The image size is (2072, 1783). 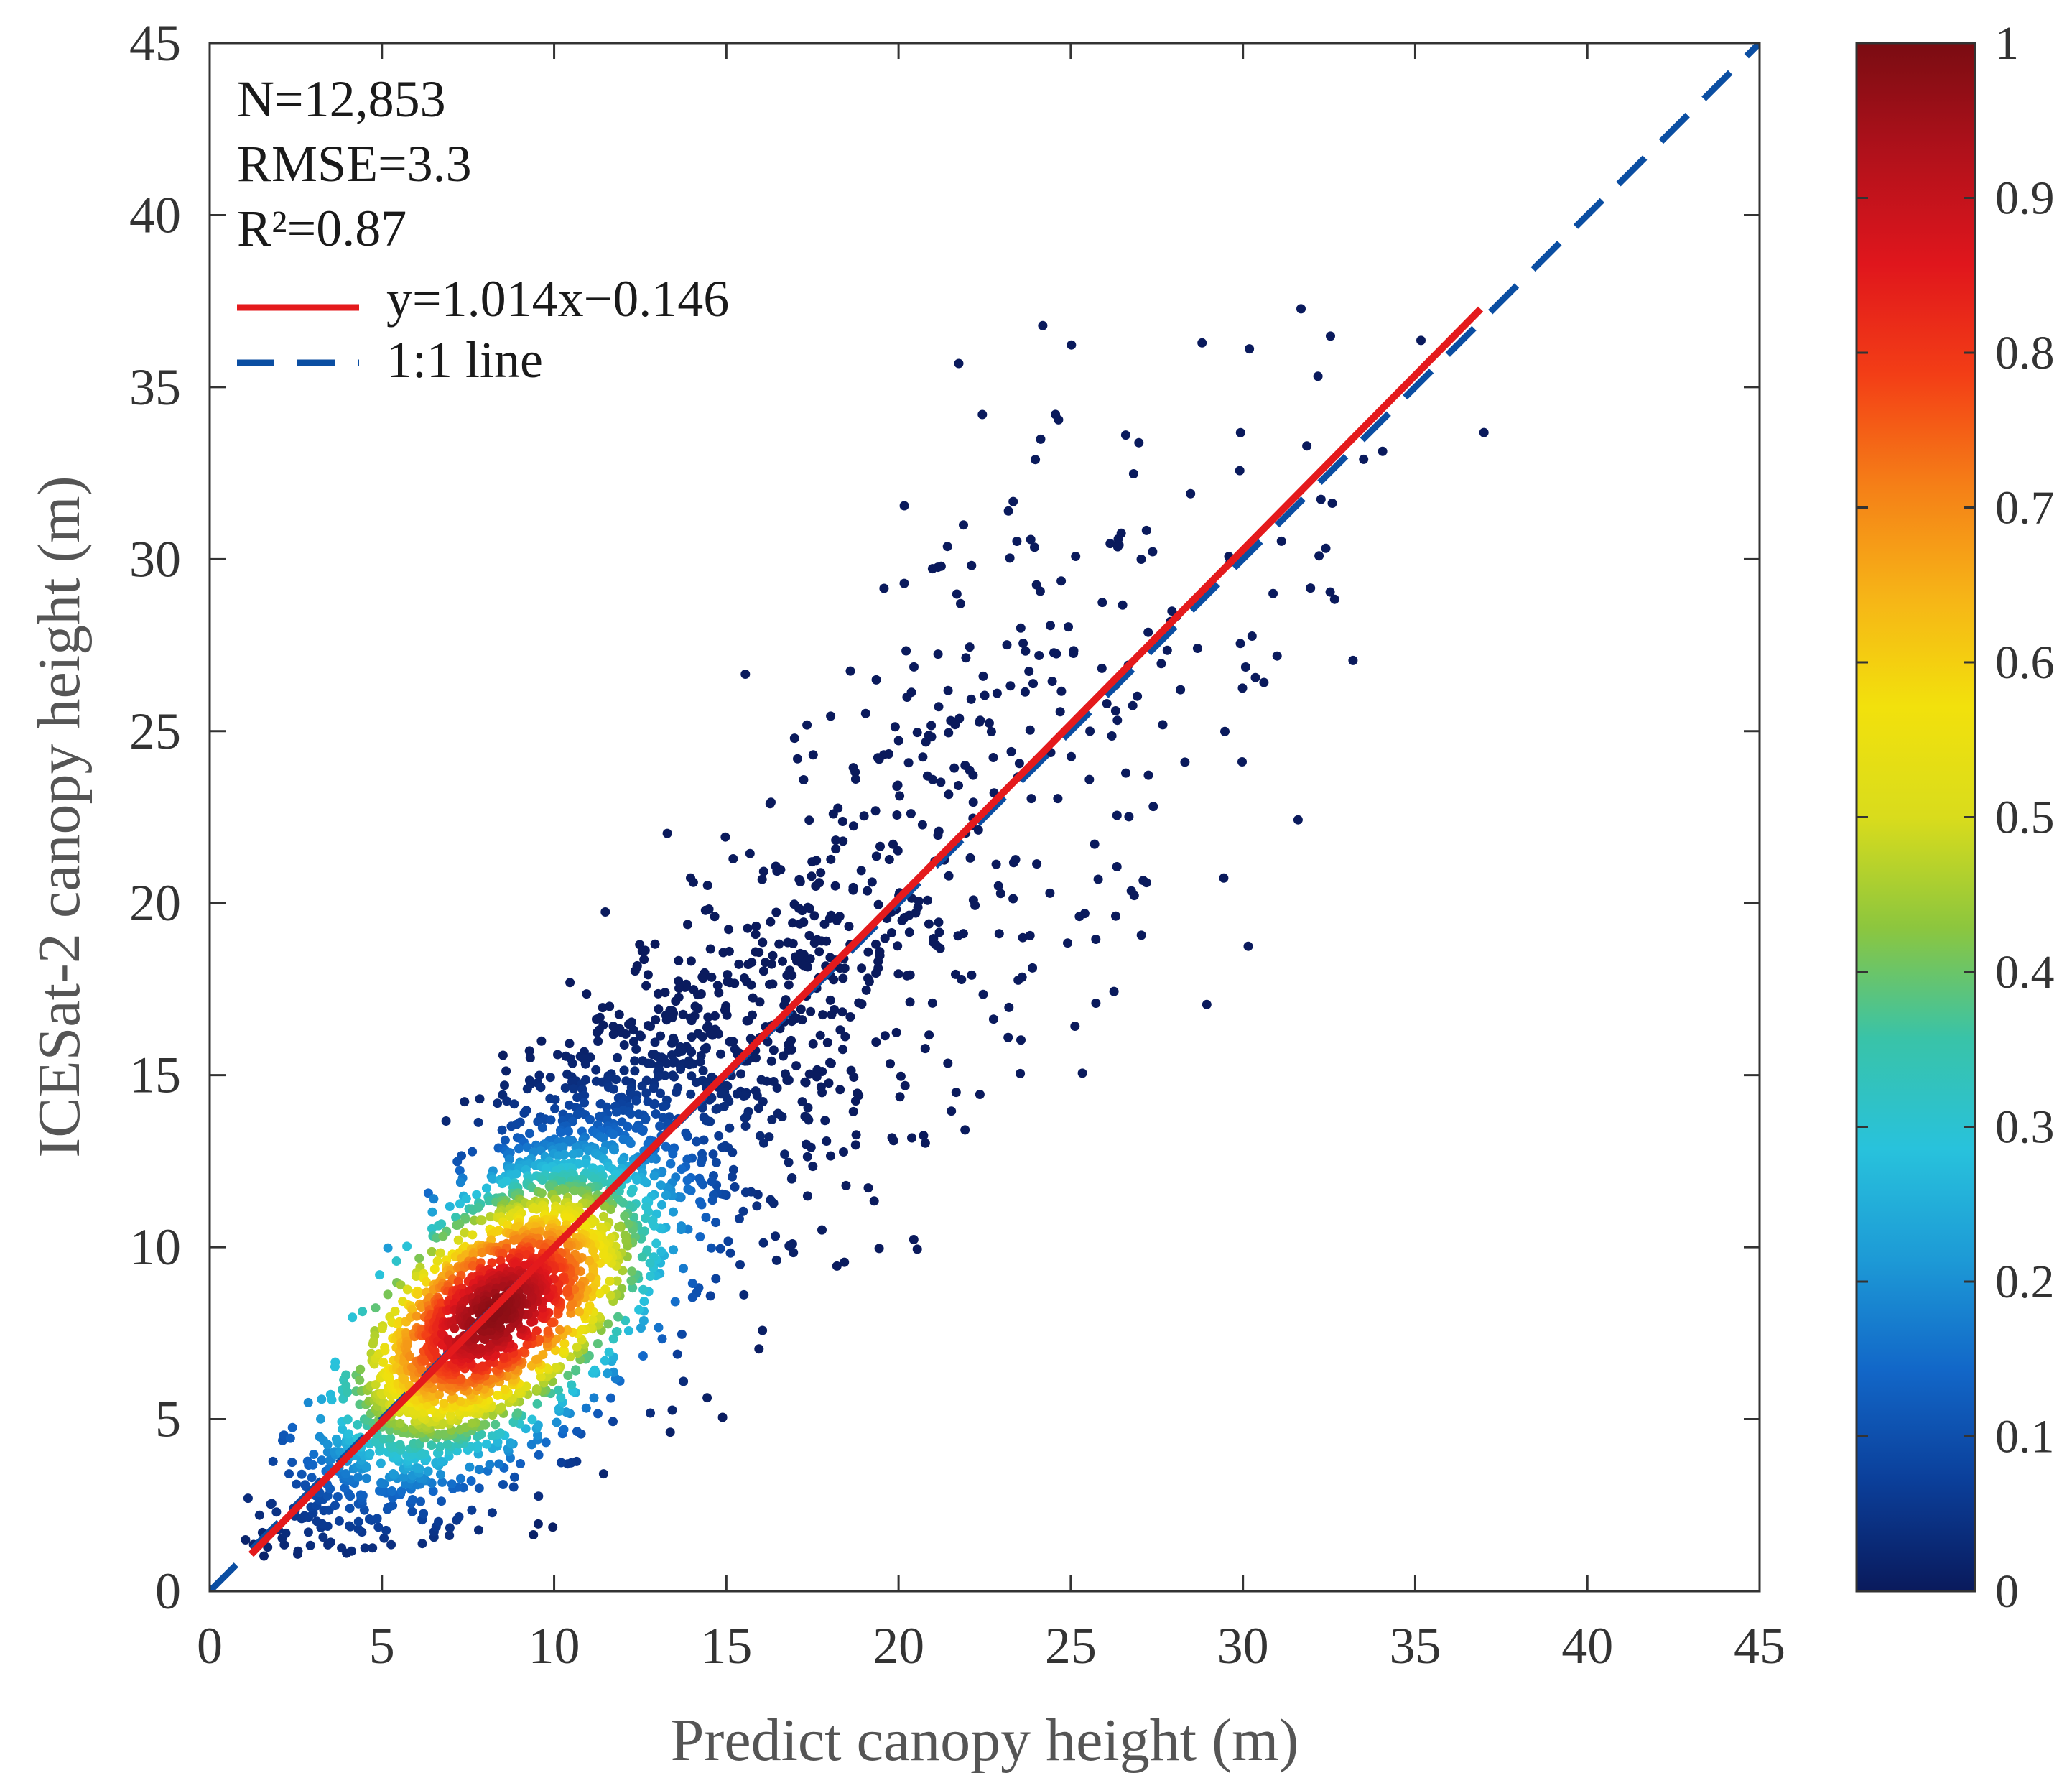 I want to click on colorbar-gradient, so click(x=1915, y=817).